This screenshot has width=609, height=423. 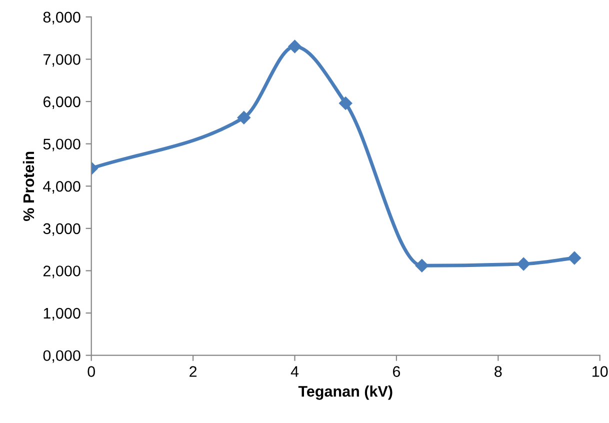 What do you see at coordinates (91, 371) in the screenshot?
I see `x-tick-label: 0` at bounding box center [91, 371].